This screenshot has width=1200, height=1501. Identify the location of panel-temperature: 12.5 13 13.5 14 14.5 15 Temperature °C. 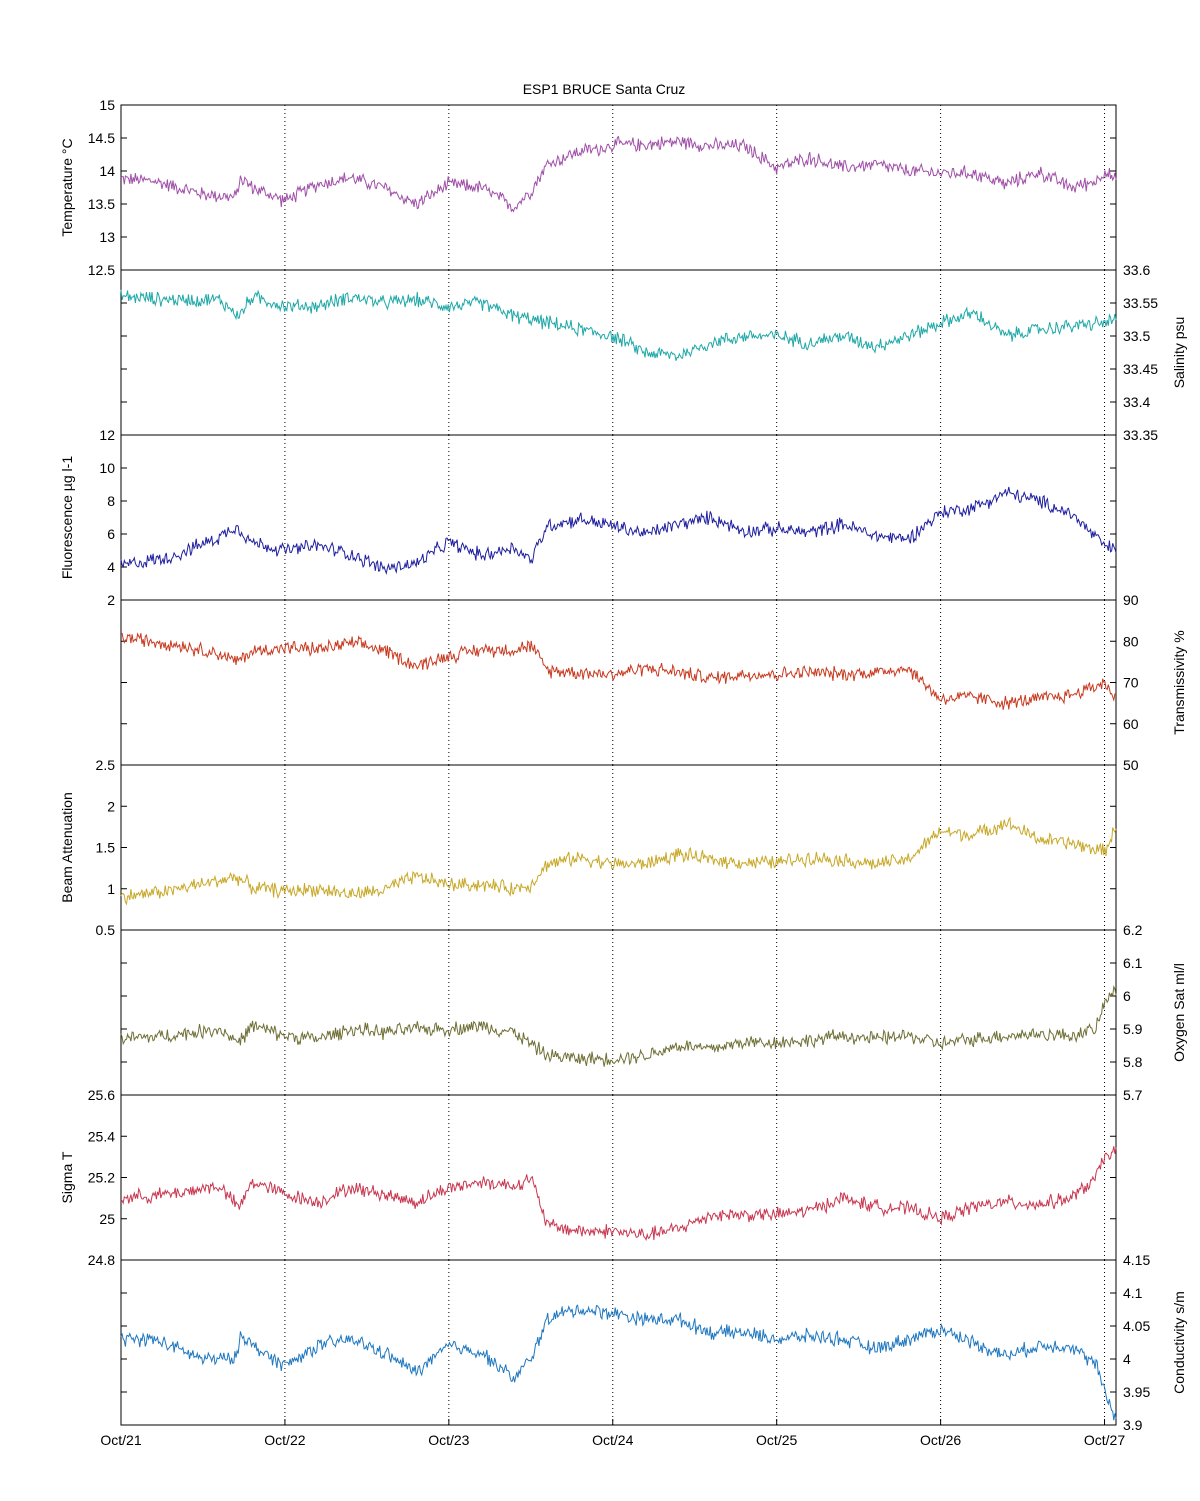
(588, 187).